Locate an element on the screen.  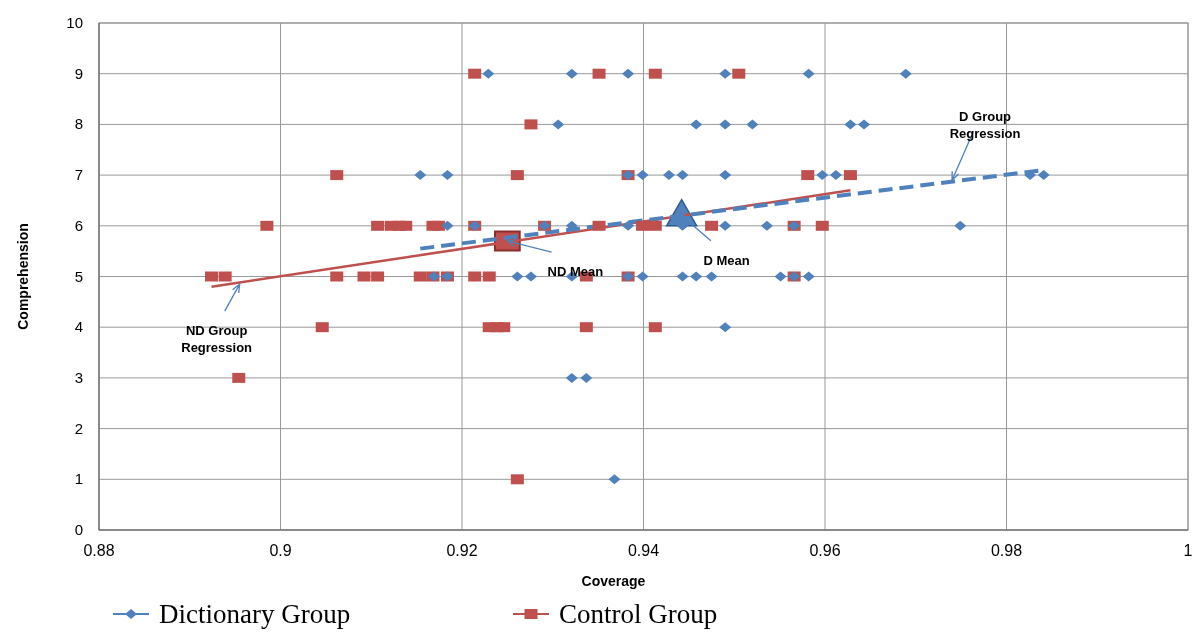
x-tick-label: 0.94 is located at coordinates (643, 550).